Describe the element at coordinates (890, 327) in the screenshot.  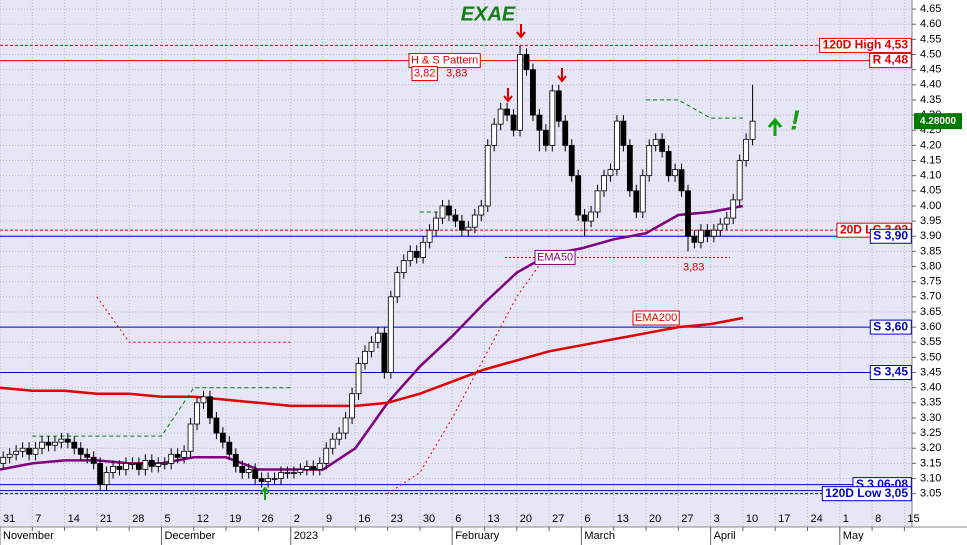
I see `level-label: S 3,60` at that location.